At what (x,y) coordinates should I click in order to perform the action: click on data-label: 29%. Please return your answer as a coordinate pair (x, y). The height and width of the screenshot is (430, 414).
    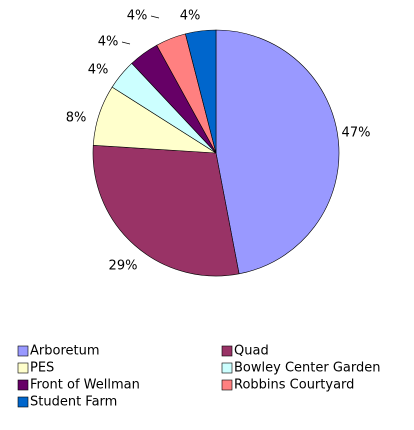
    Looking at the image, I should click on (123, 266).